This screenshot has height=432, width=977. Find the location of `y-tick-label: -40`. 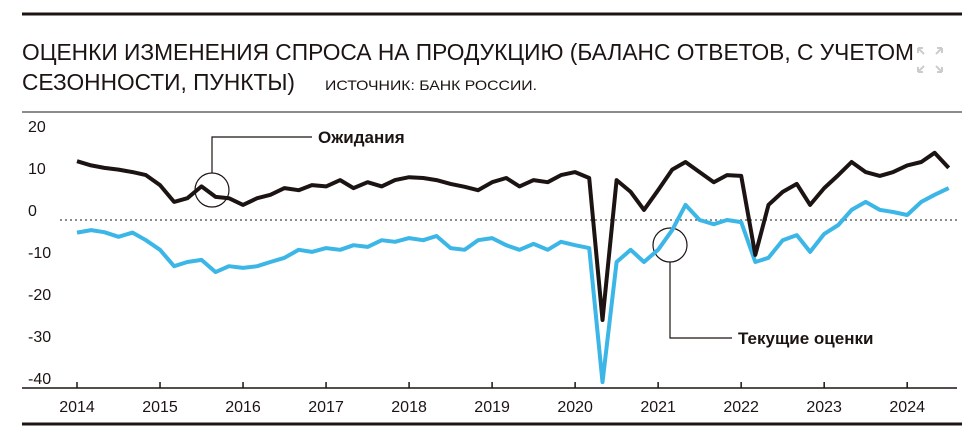

y-tick-label: -40 is located at coordinates (39, 379).